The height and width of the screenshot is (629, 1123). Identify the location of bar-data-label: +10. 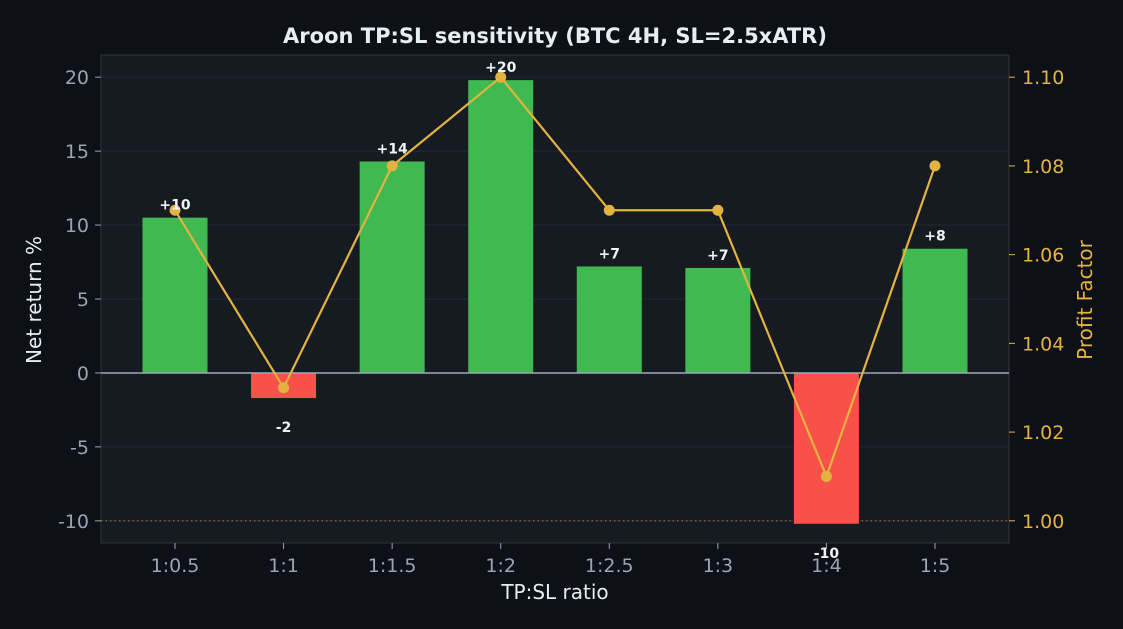
(174, 206).